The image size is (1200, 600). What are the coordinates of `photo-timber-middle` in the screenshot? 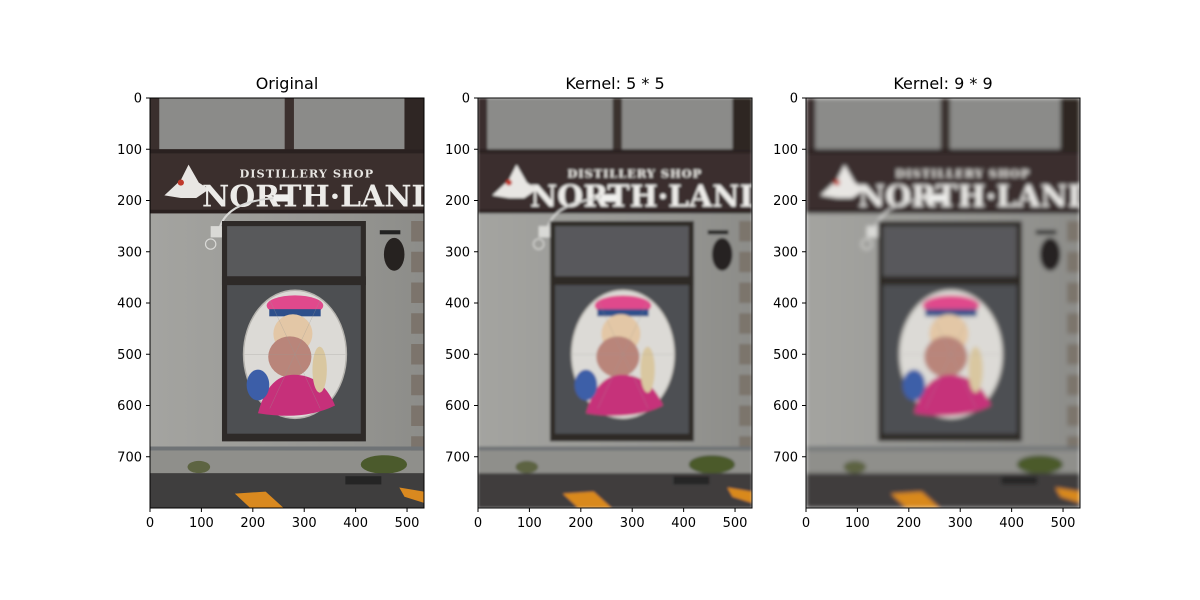 It's located at (617, 127).